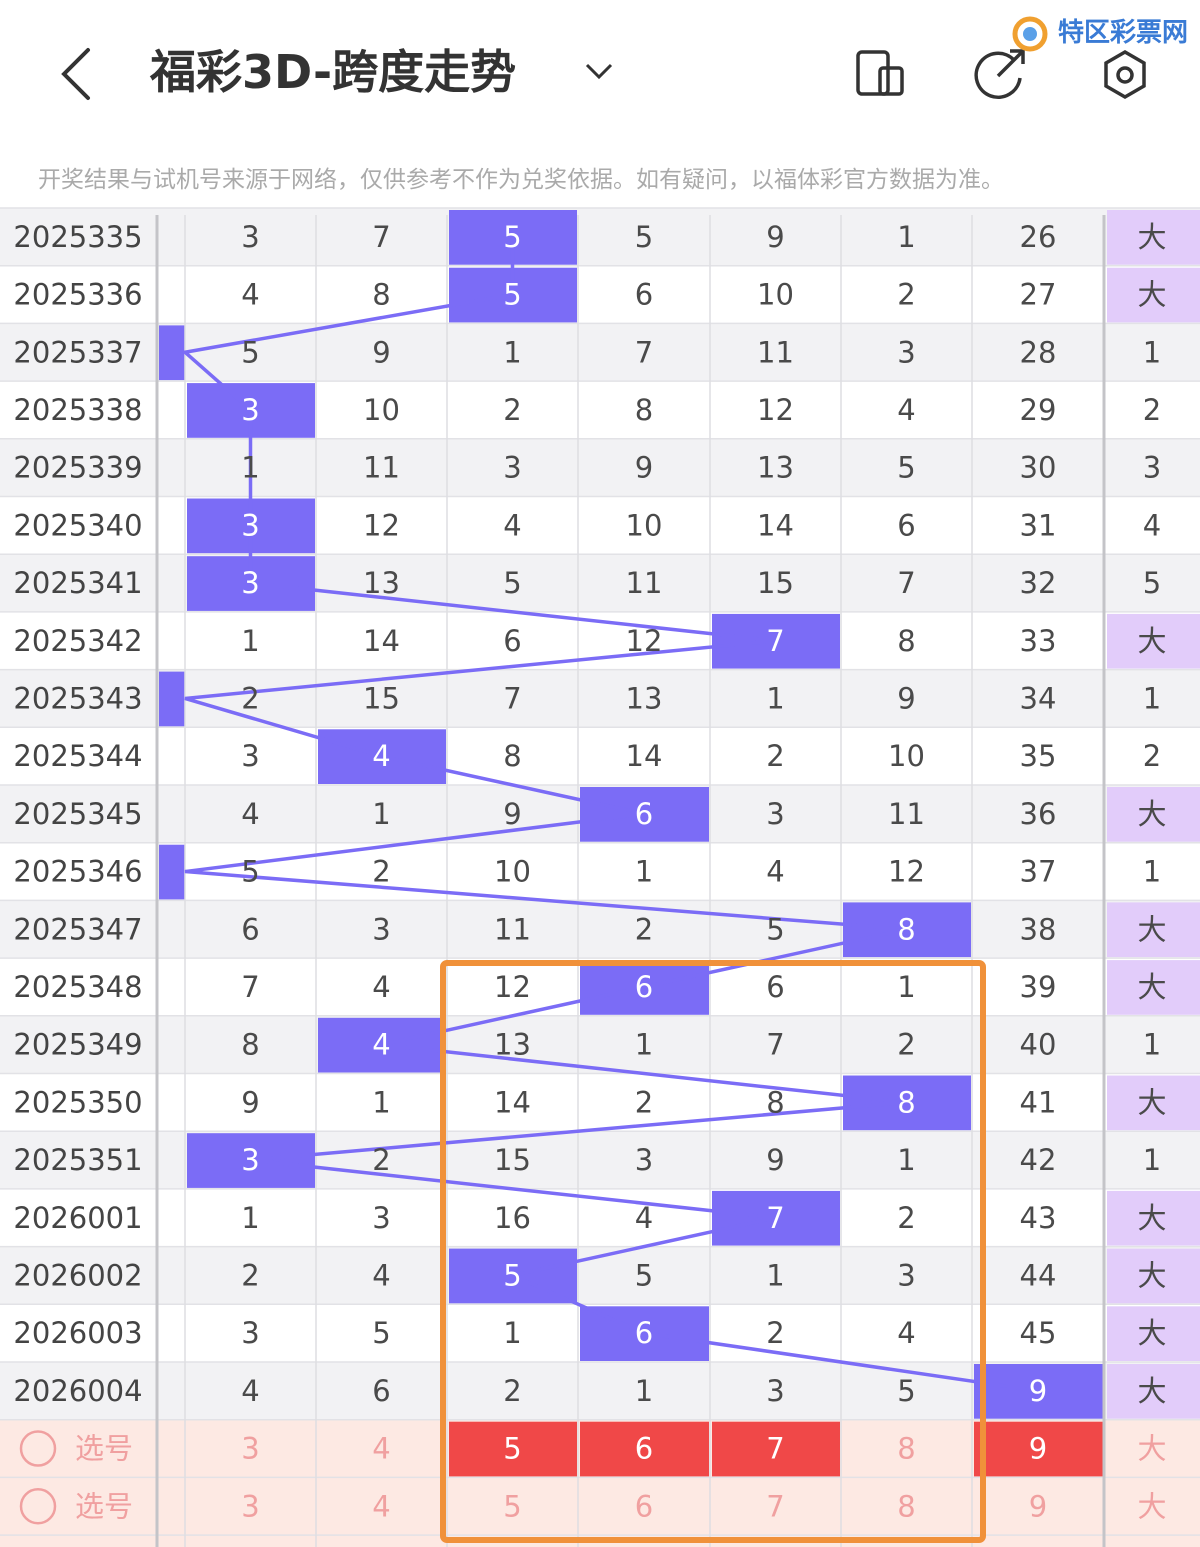 Image resolution: width=1200 pixels, height=1547 pixels. I want to click on cell: 14, so click(775, 525).